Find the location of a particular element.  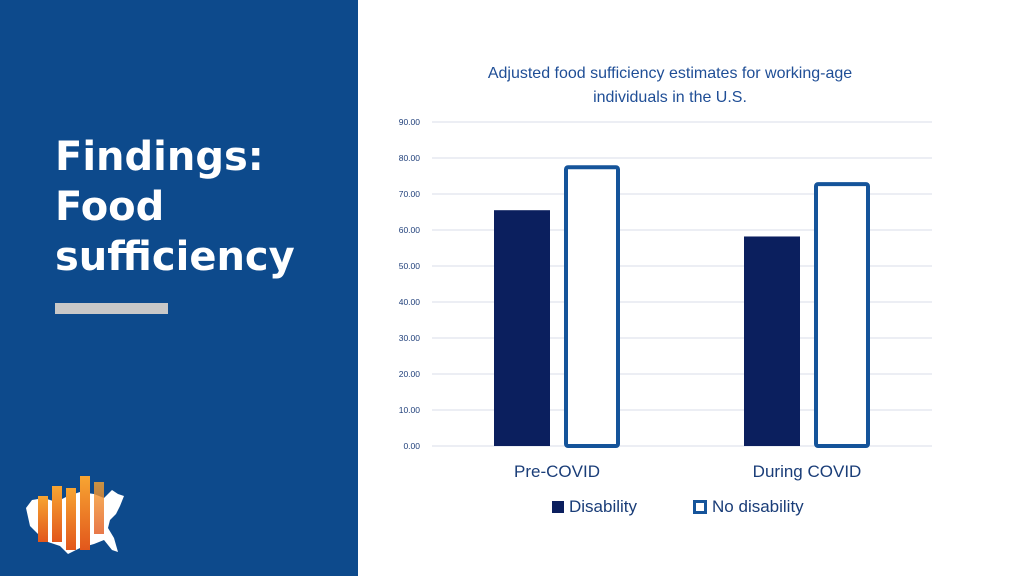

legend-label-disability: Disability is located at coordinates (603, 506).